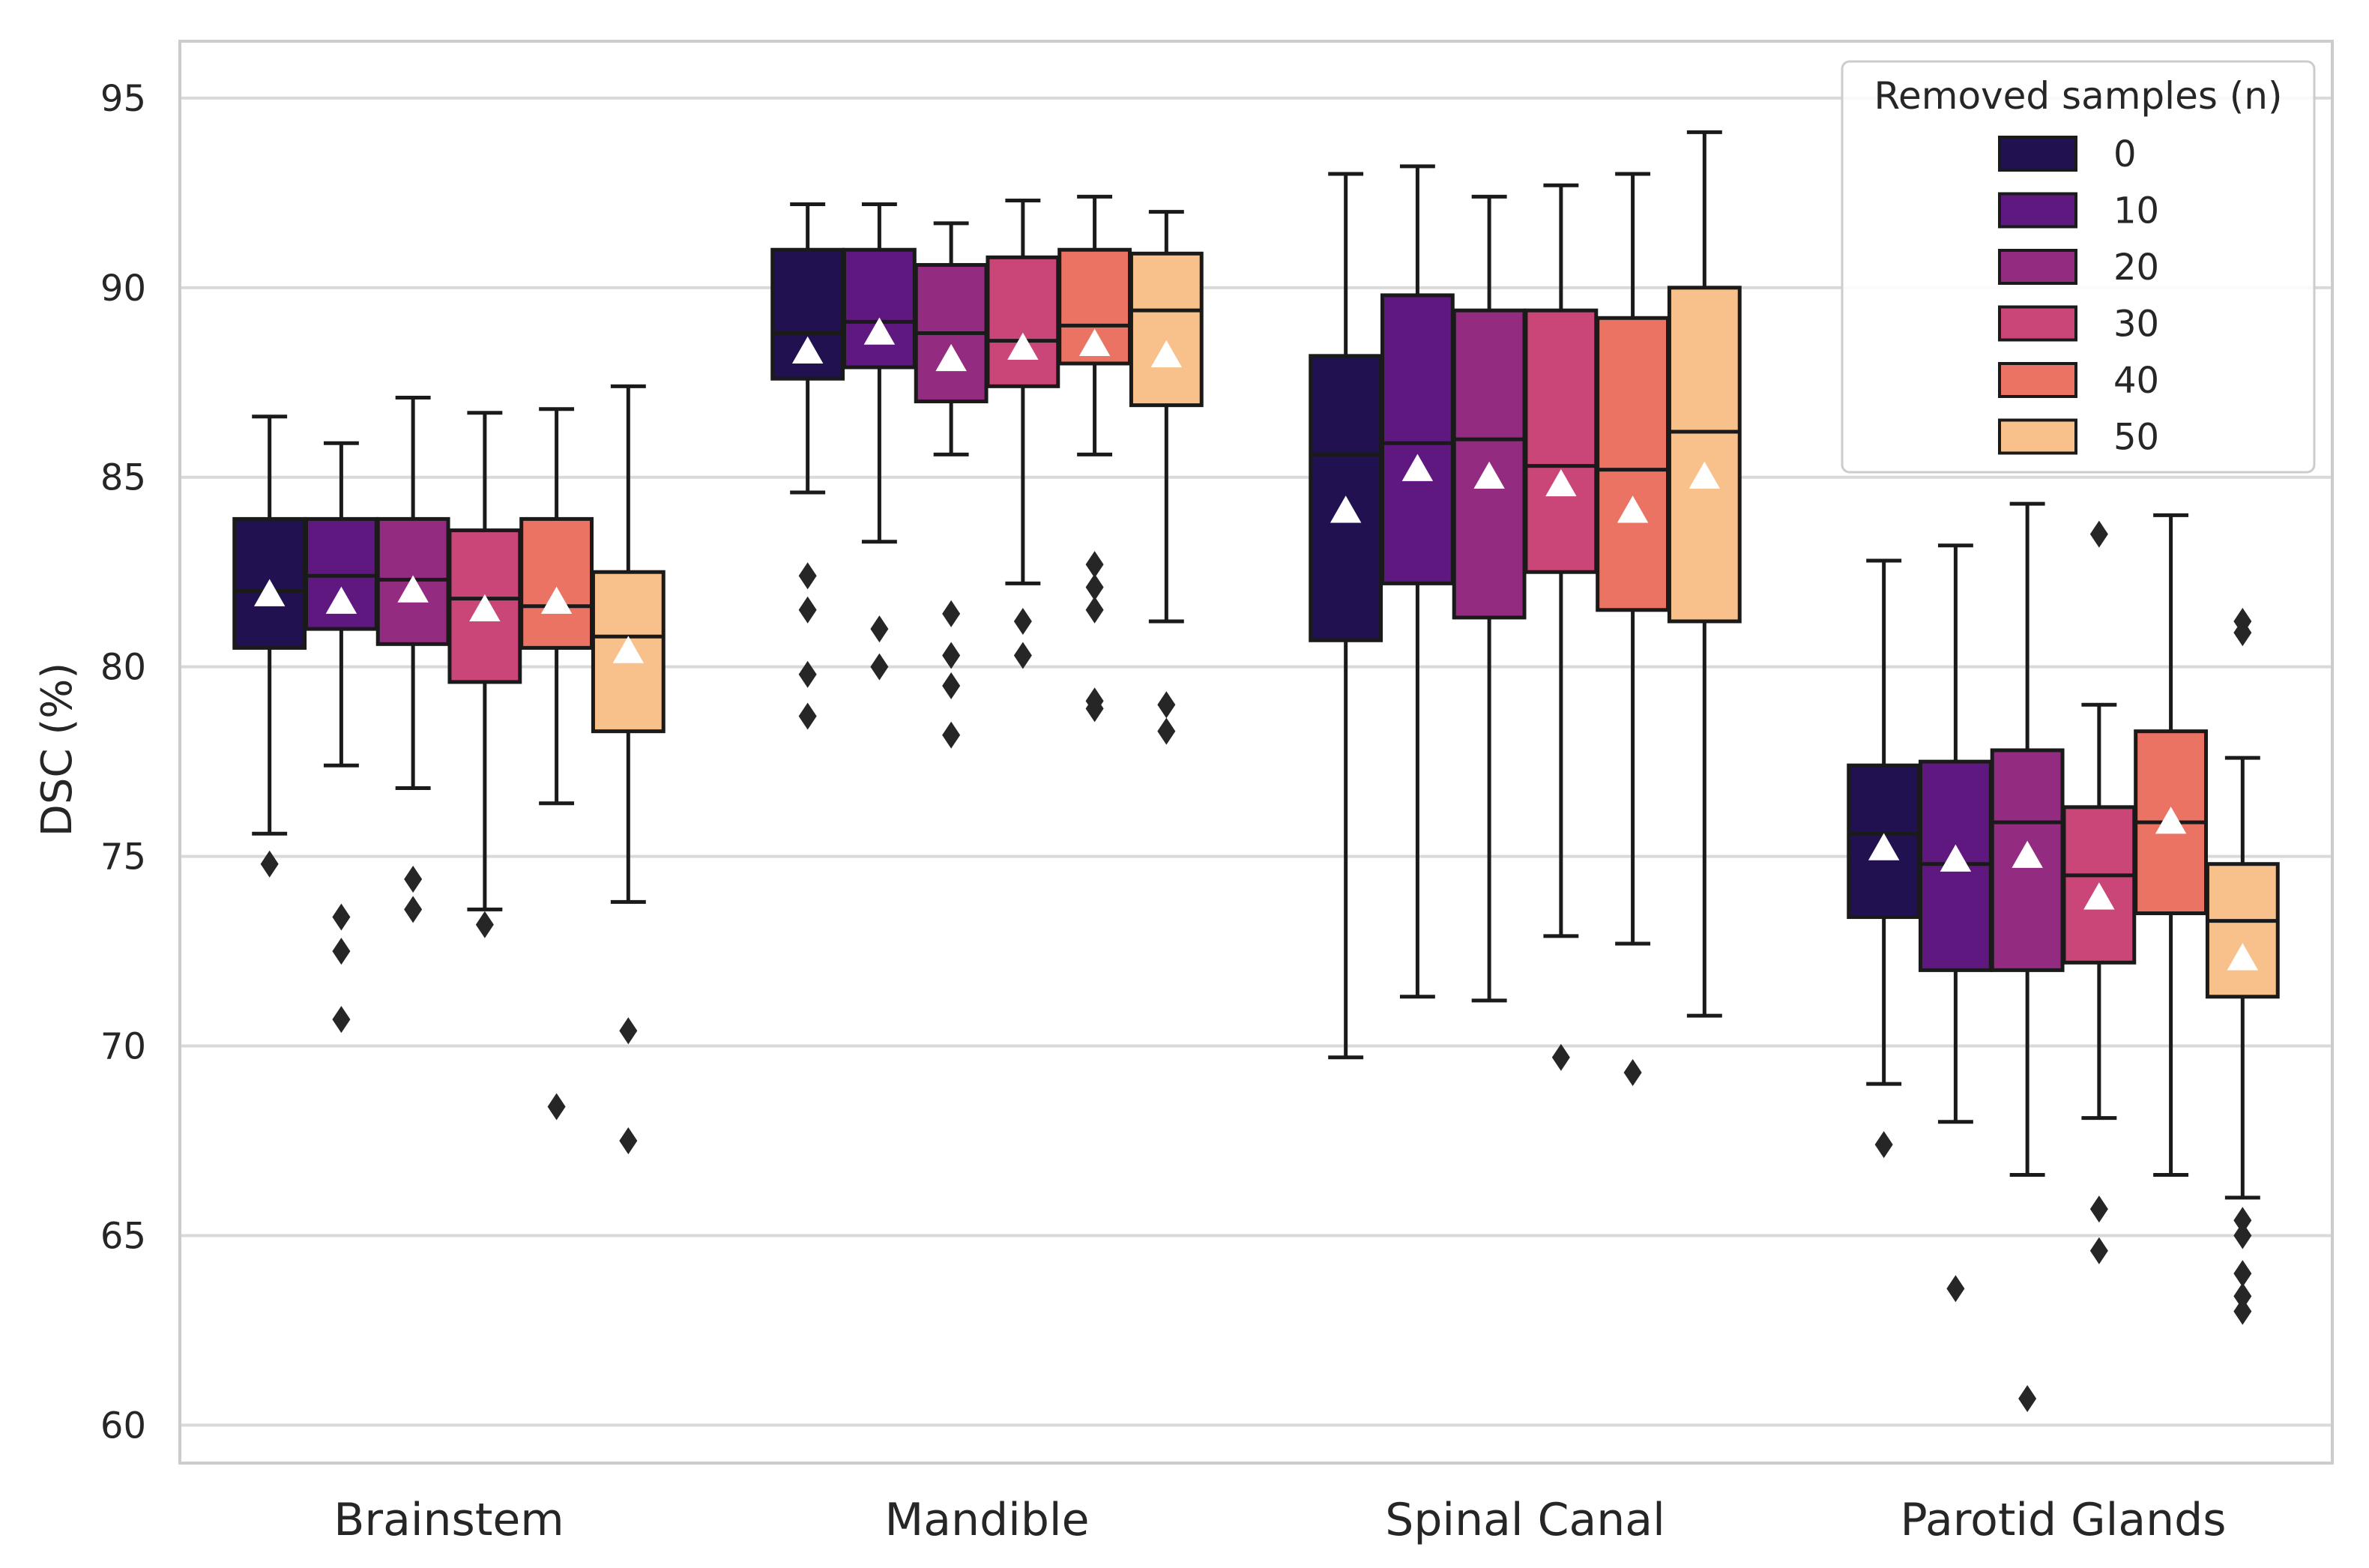 This screenshot has height=1568, width=2369. Describe the element at coordinates (123, 1426) in the screenshot. I see `y-tick-label-60: 60` at that location.